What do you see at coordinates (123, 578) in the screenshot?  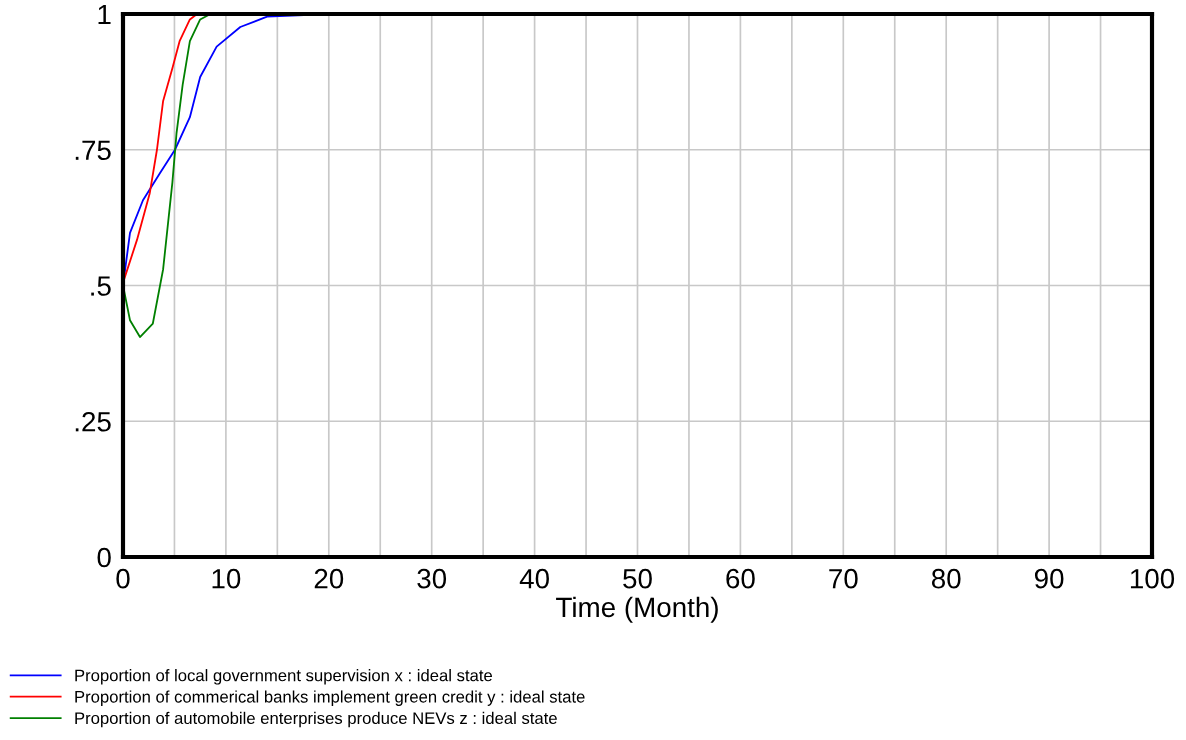 I see `x-tick-label: 0` at bounding box center [123, 578].